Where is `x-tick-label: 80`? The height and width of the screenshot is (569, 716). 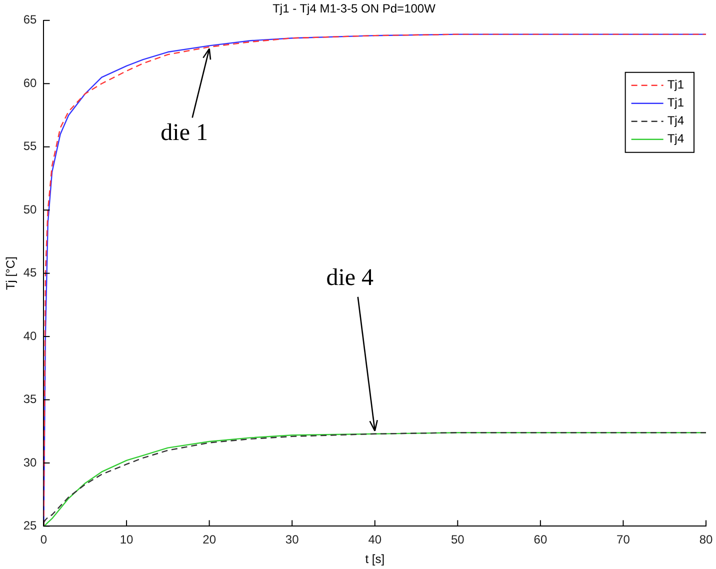 x-tick-label: 80 is located at coordinates (706, 539).